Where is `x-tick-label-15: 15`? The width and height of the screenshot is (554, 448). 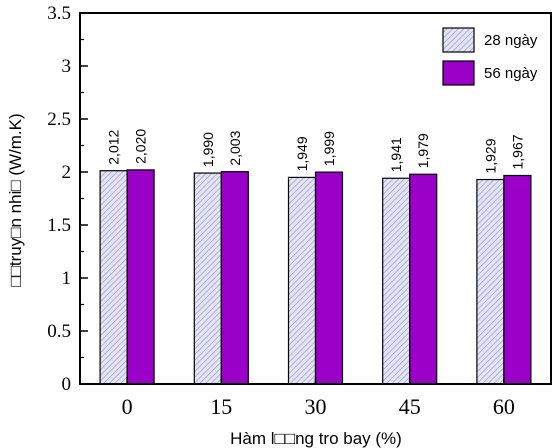 x-tick-label-15: 15 is located at coordinates (221, 406).